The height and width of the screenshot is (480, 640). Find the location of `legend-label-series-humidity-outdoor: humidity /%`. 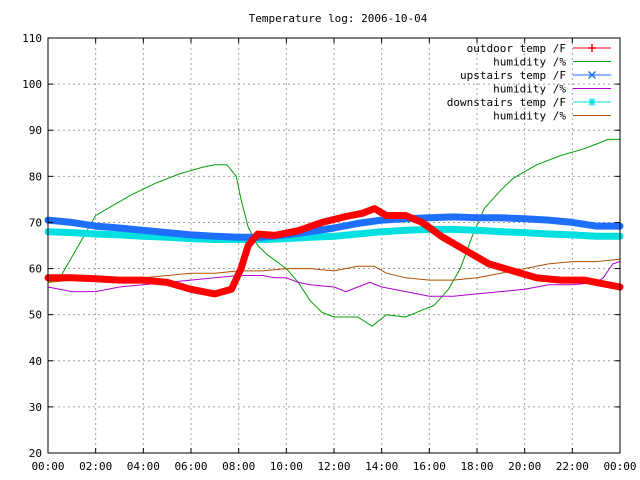

legend-label-series-humidity-outdoor: humidity /% is located at coordinates (529, 62).